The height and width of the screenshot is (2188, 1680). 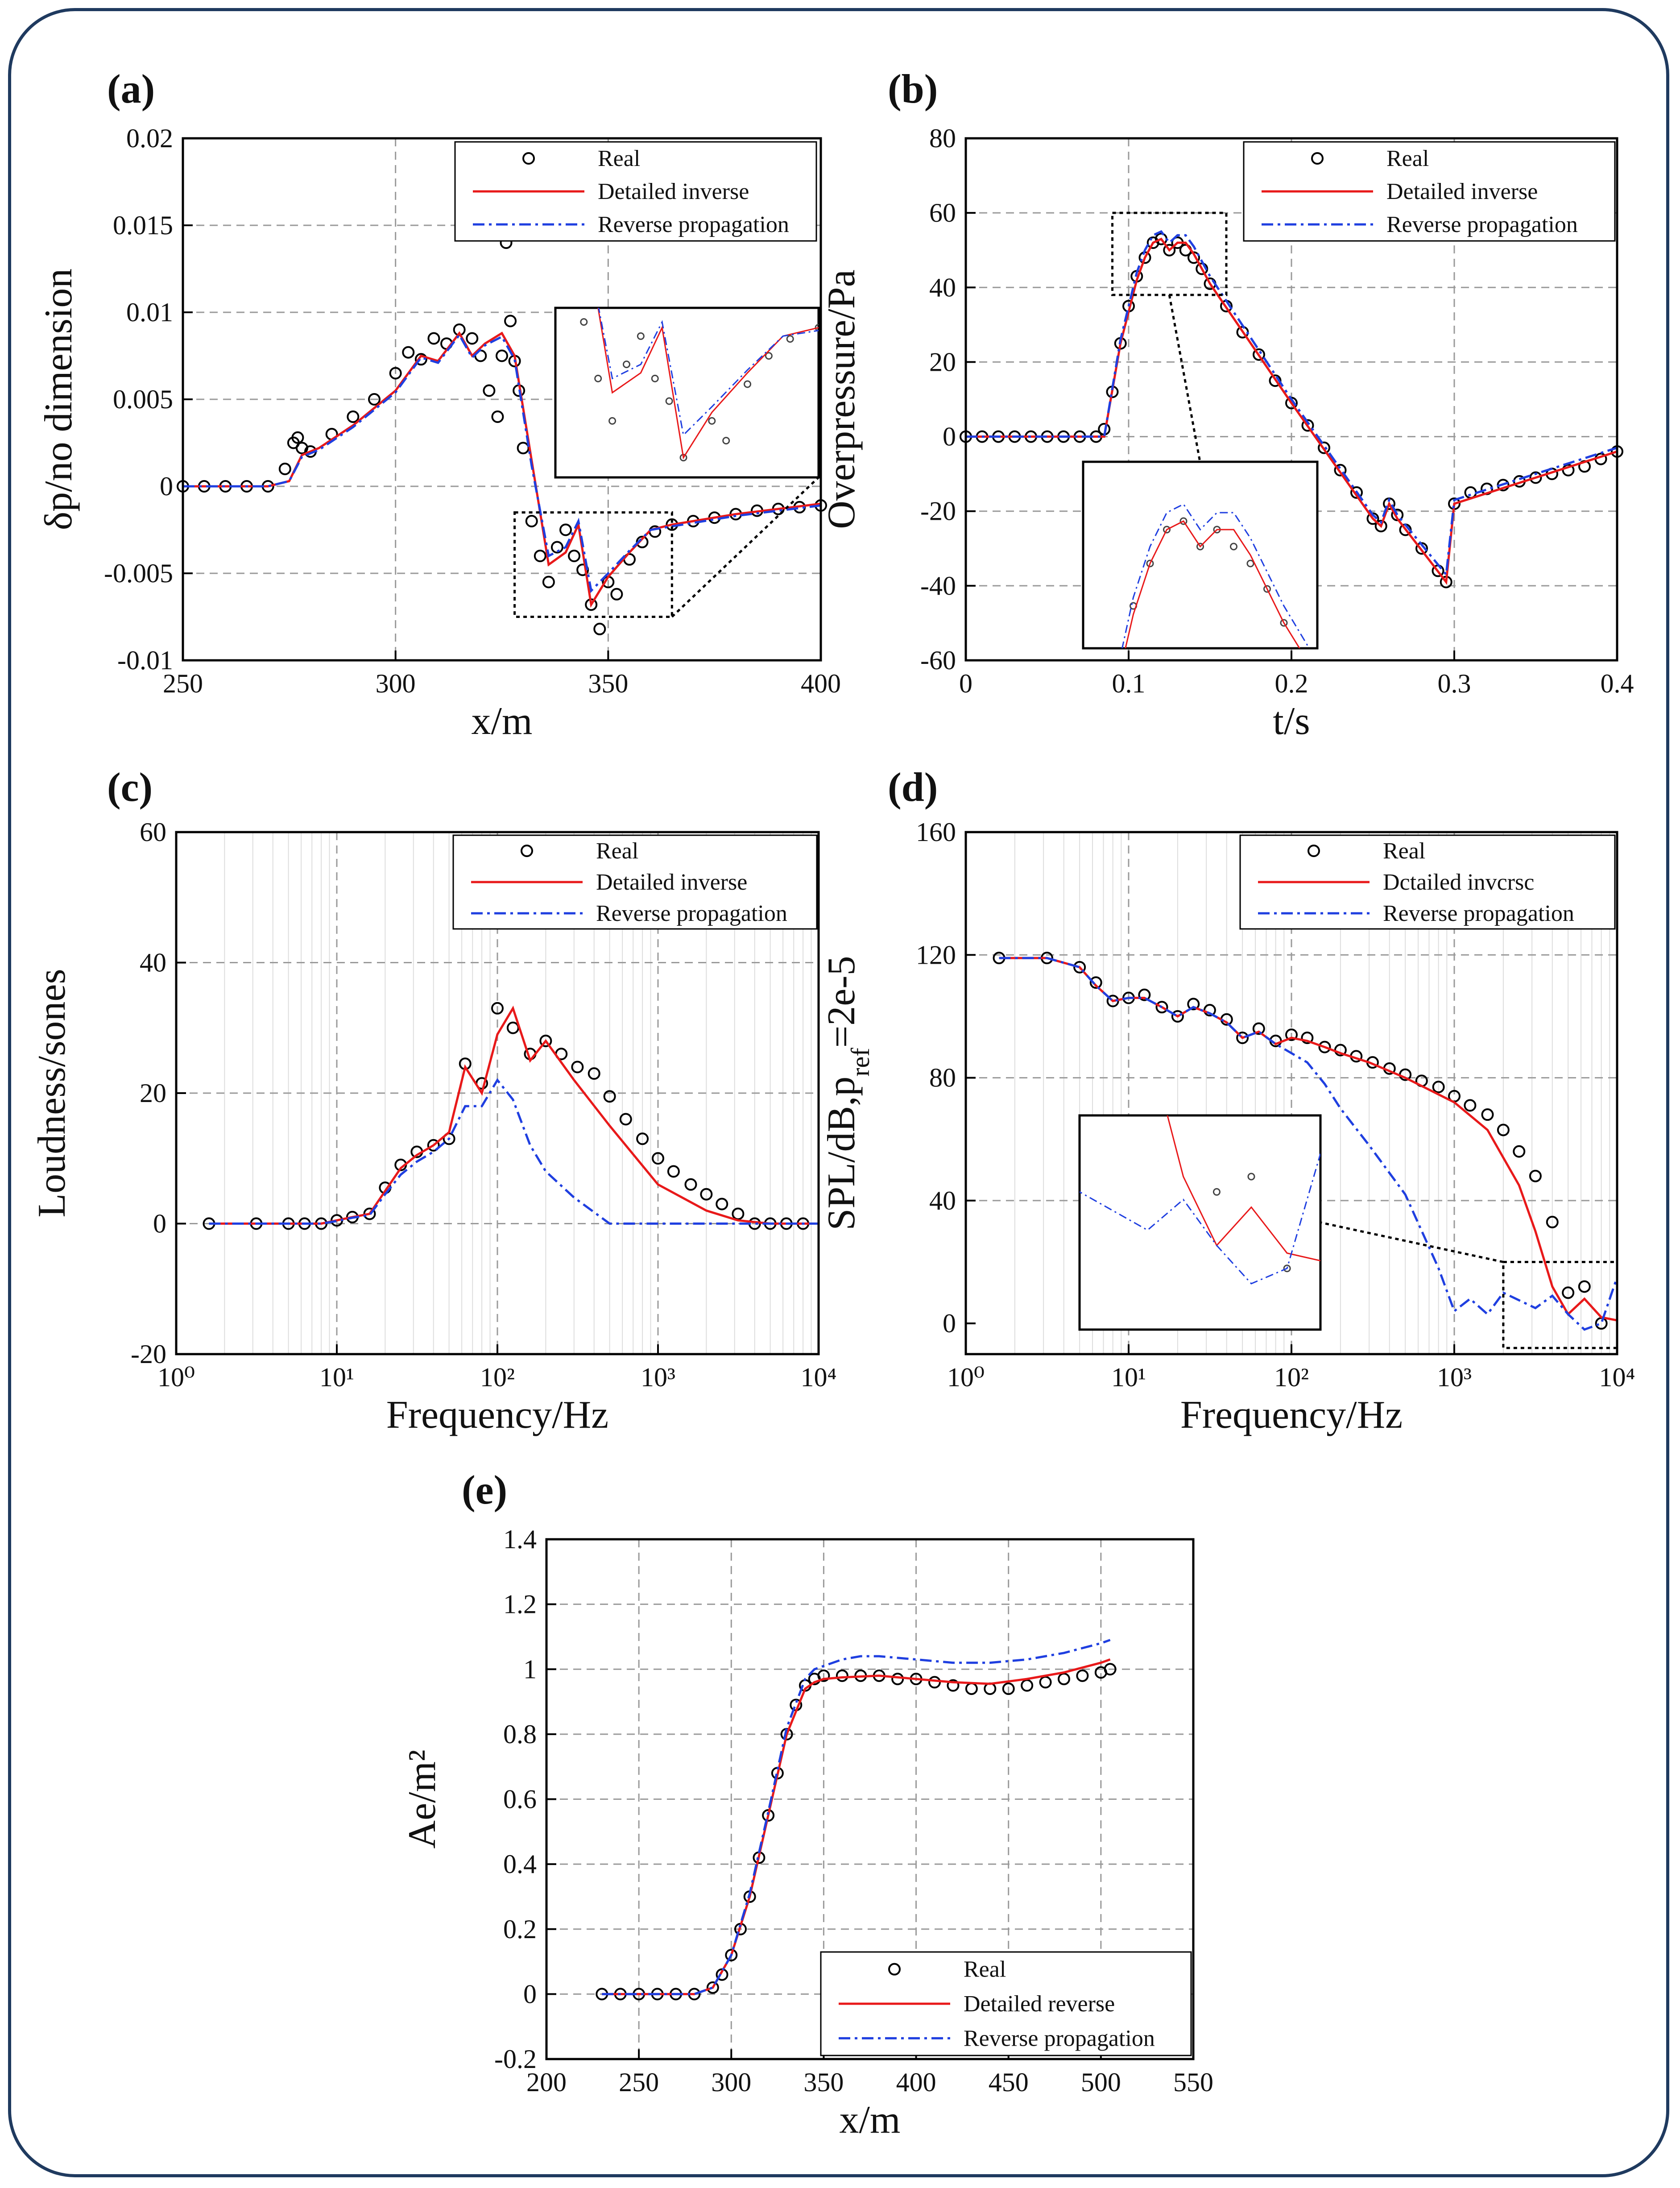 I want to click on panel-label-e: (e), so click(x=485, y=1490).